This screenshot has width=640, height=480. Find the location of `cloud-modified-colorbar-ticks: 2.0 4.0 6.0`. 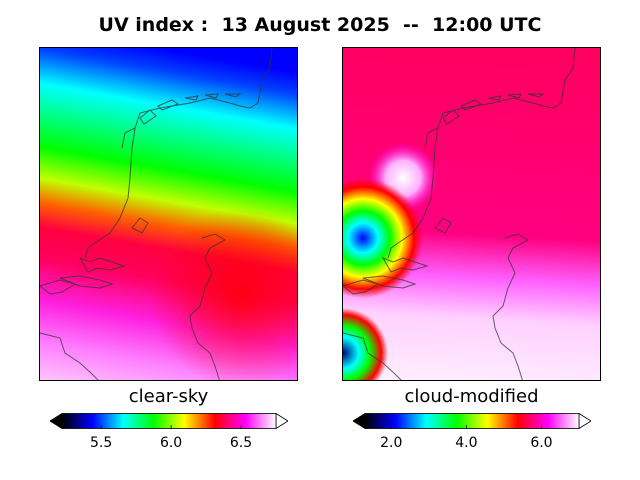

cloud-modified-colorbar-ticks: 2.0 4.0 6.0 is located at coordinates (472, 445).